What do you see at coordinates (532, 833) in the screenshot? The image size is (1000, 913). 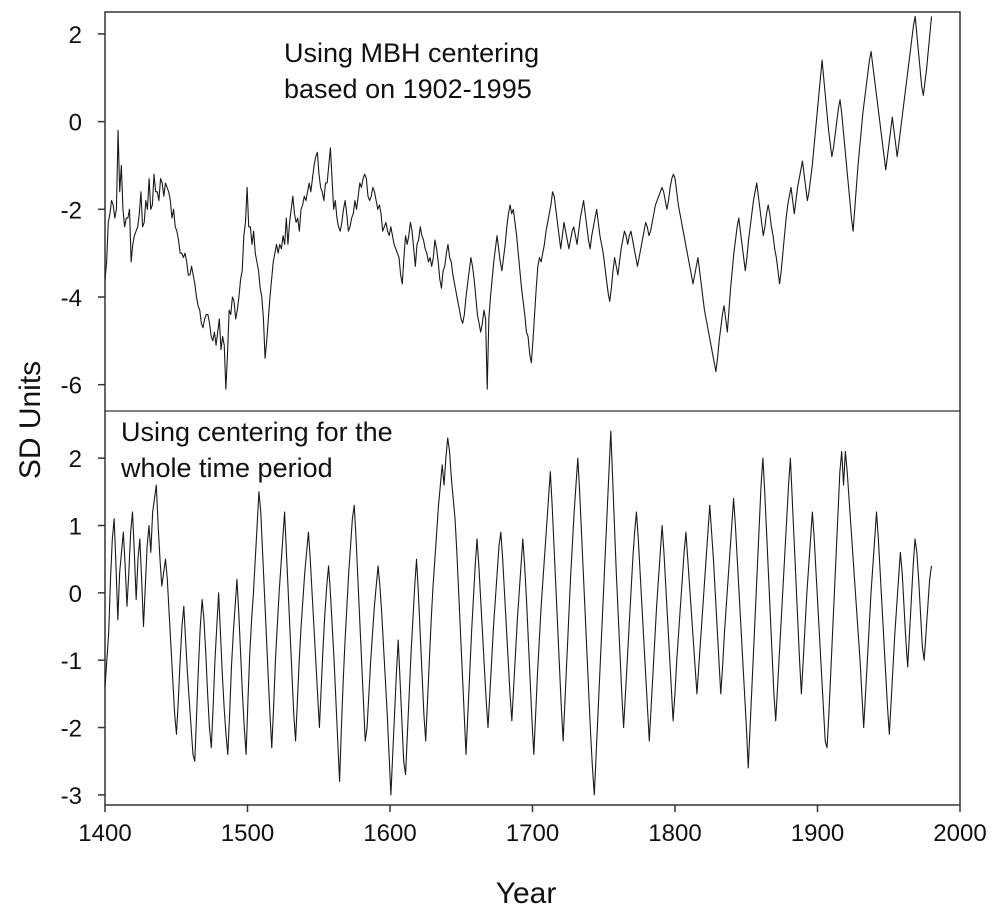 I see `x-tick-label: 1700` at bounding box center [532, 833].